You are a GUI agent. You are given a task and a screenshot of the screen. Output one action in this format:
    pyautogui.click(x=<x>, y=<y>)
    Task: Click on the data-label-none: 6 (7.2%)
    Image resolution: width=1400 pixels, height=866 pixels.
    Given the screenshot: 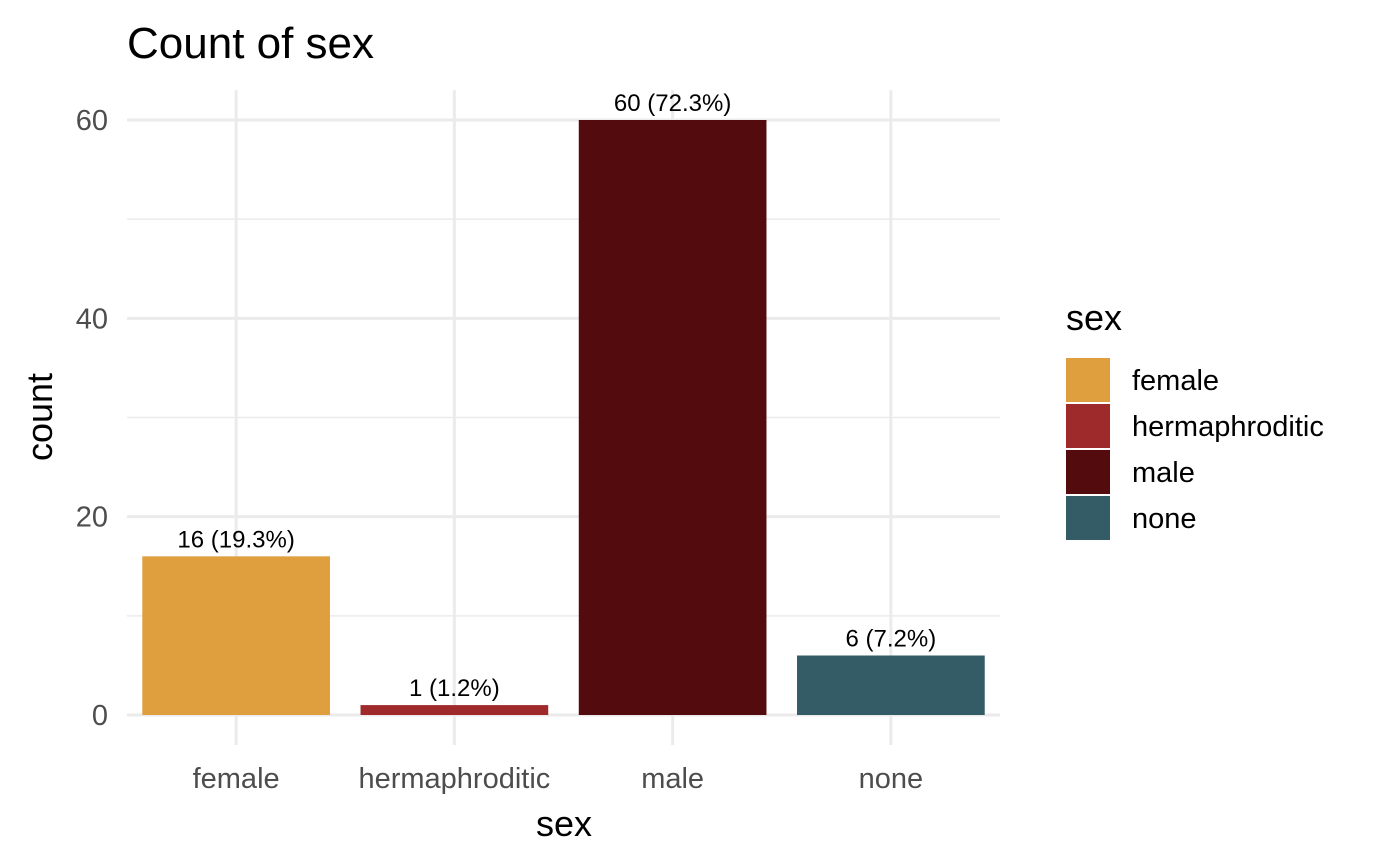 What is the action you would take?
    pyautogui.click(x=891, y=639)
    